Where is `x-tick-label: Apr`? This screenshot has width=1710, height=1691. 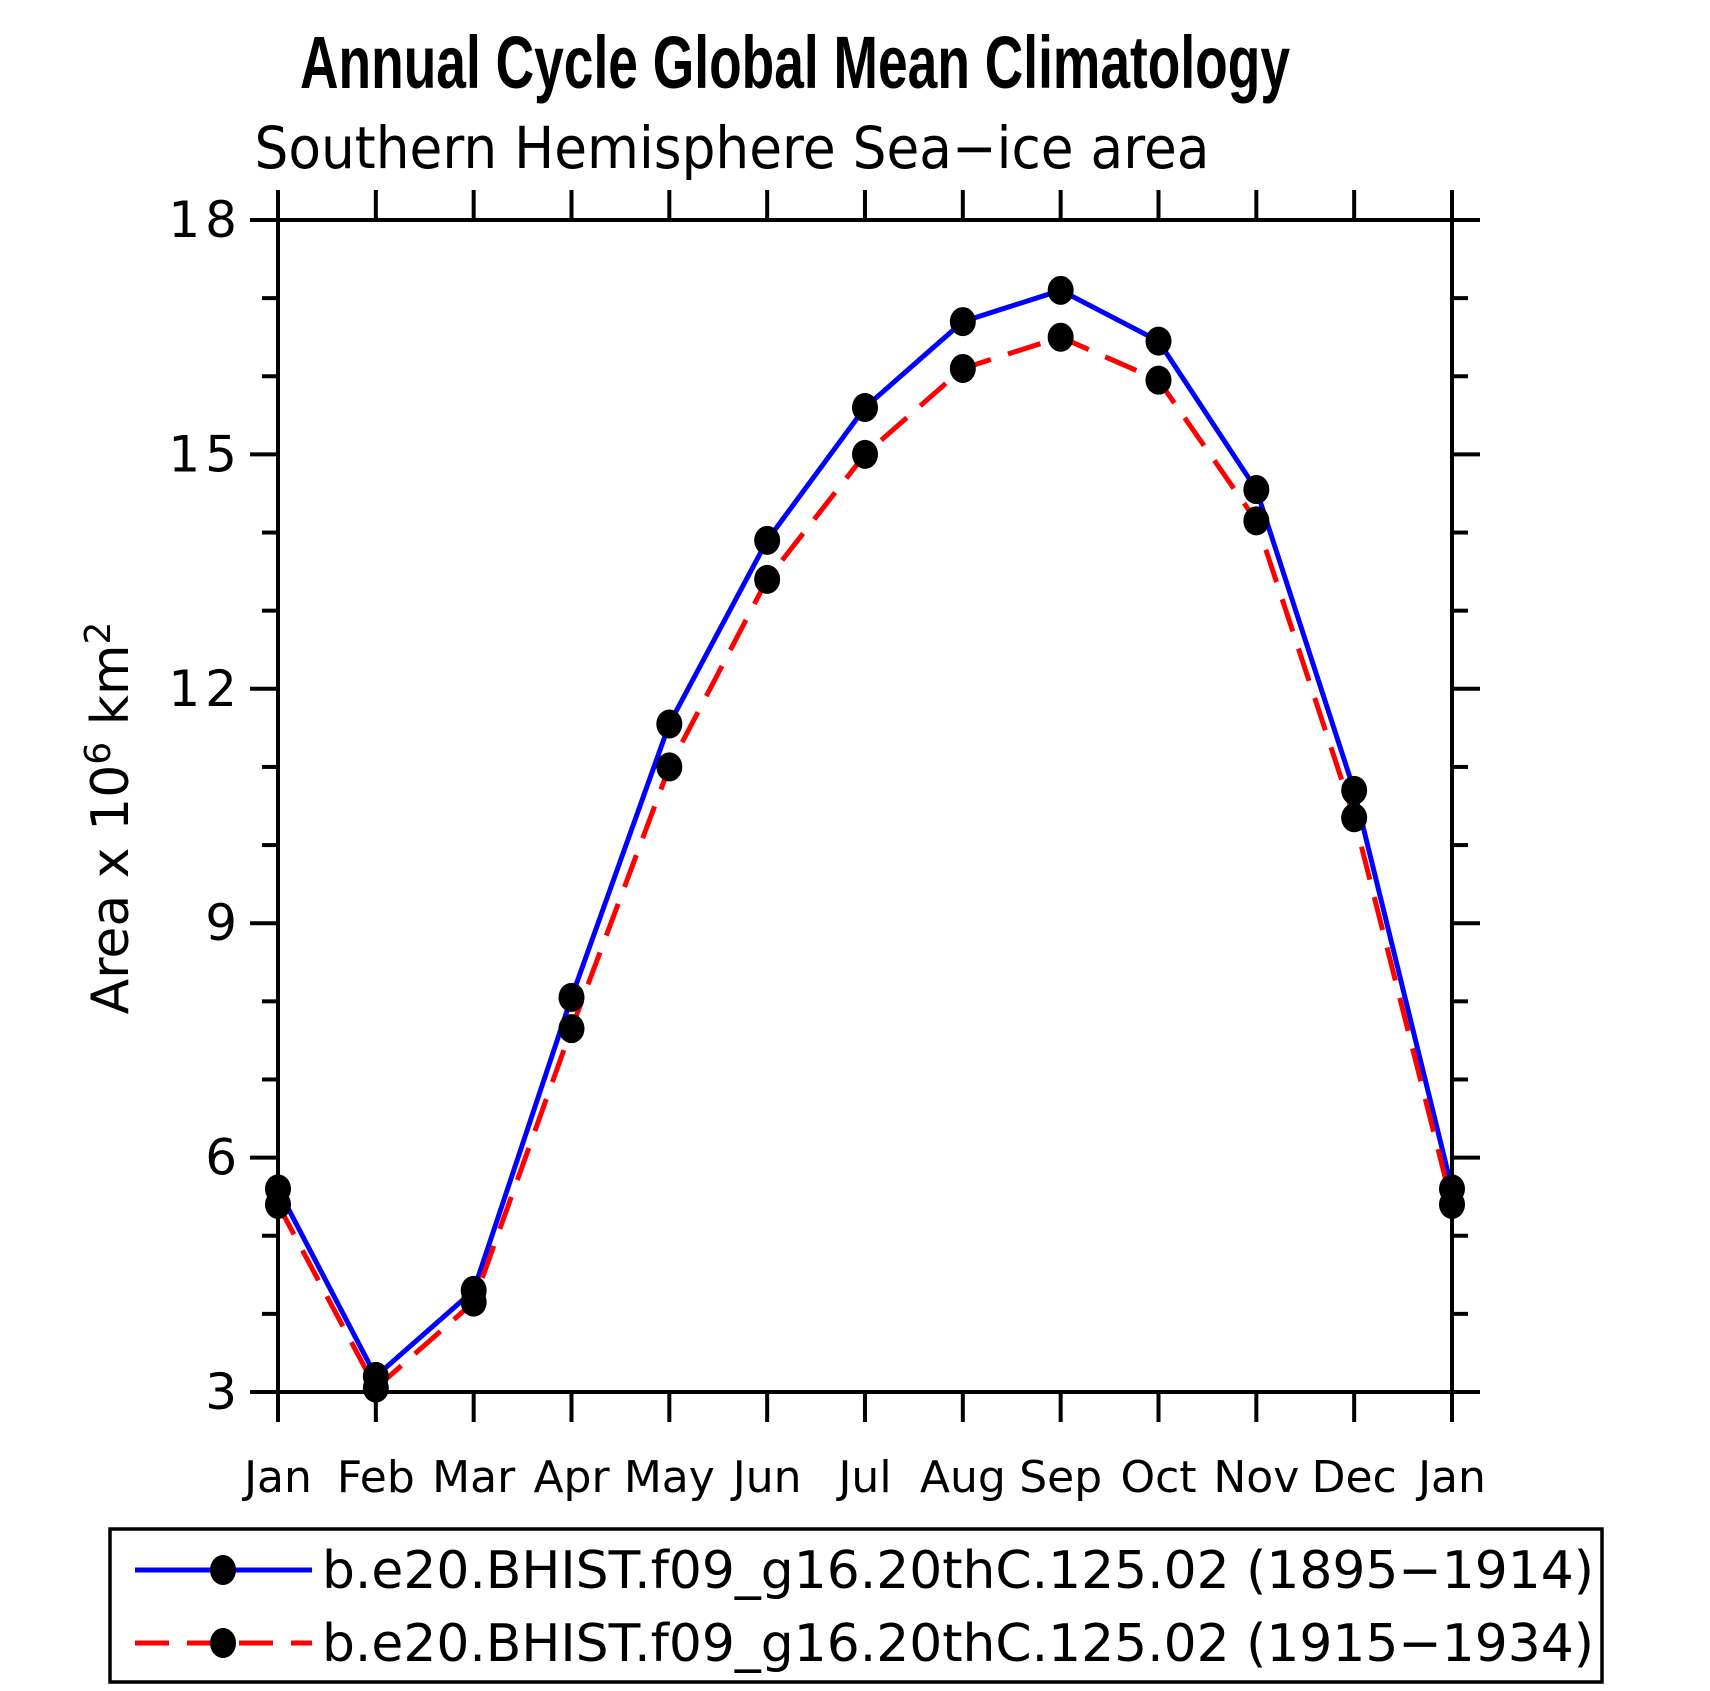 x-tick-label: Apr is located at coordinates (571, 1477).